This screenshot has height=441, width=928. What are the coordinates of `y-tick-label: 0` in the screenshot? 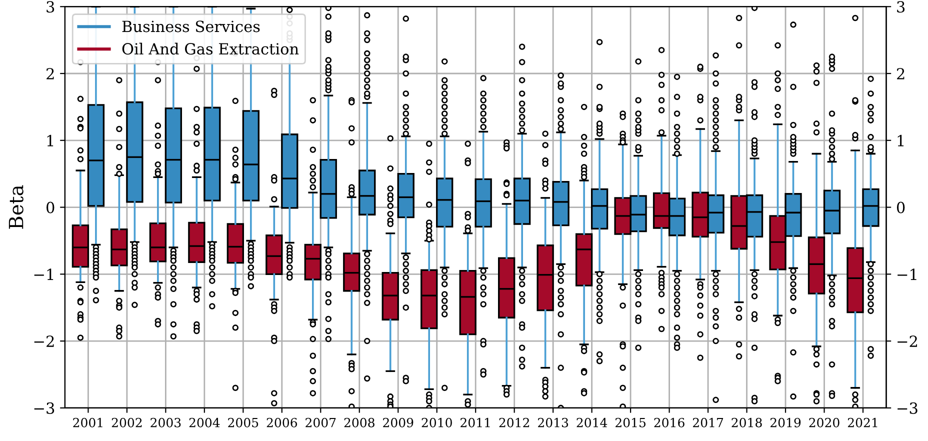 It's located at (50, 208).